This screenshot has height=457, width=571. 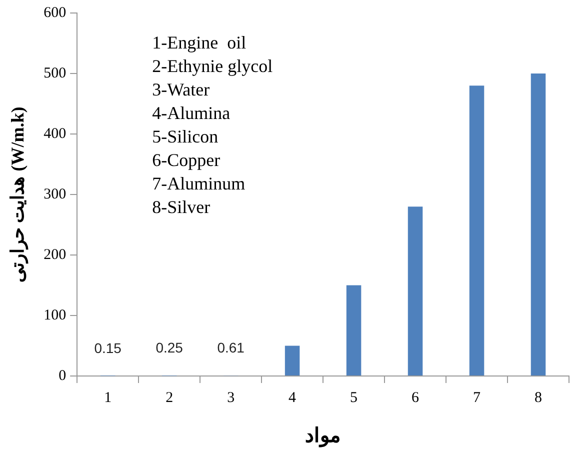 What do you see at coordinates (181, 207) in the screenshot?
I see `annotation: 8-Silver` at bounding box center [181, 207].